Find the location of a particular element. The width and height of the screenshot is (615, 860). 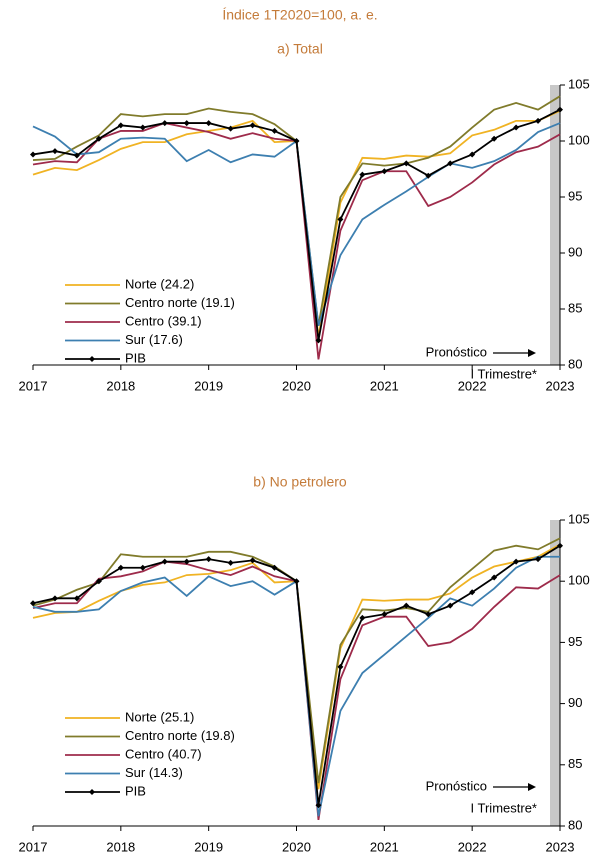

legend-label: Norte (24.2) is located at coordinates (159, 283).